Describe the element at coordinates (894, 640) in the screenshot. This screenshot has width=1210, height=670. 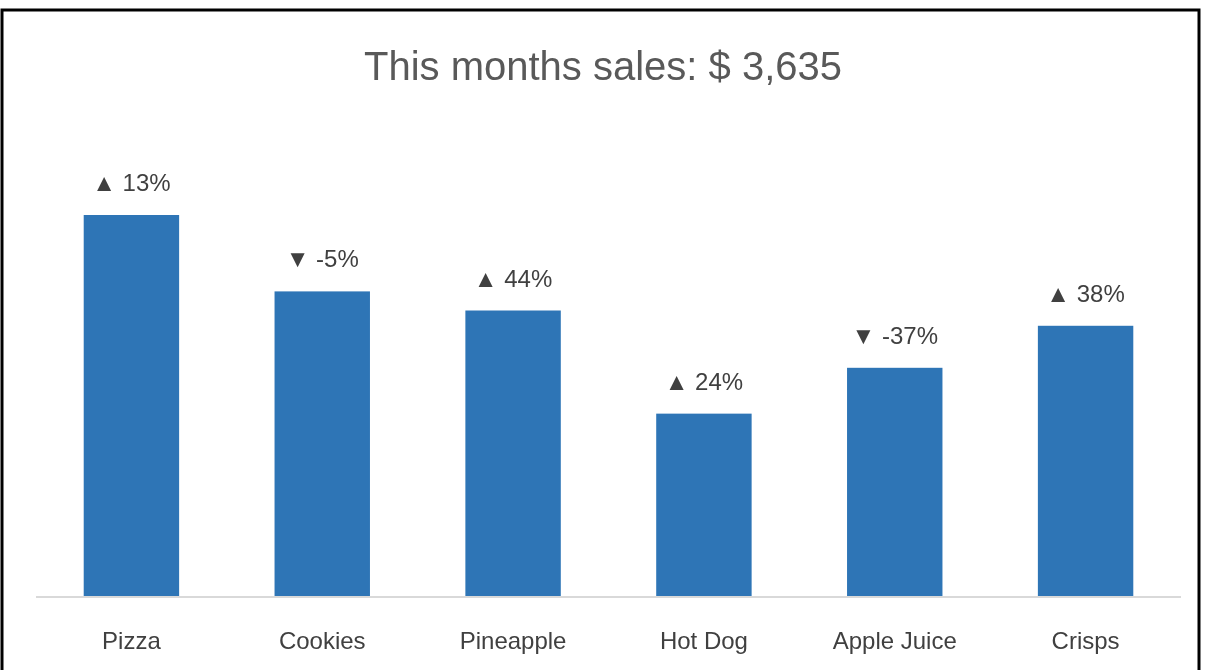
I see `x-tick-label: Apple Juice` at that location.